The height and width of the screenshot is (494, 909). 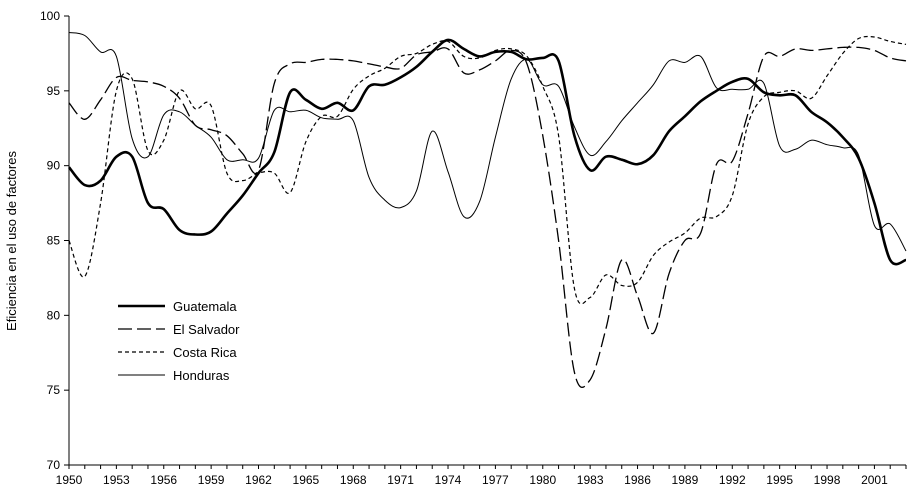 I want to click on x-tick-label: 1962, so click(x=258, y=480).